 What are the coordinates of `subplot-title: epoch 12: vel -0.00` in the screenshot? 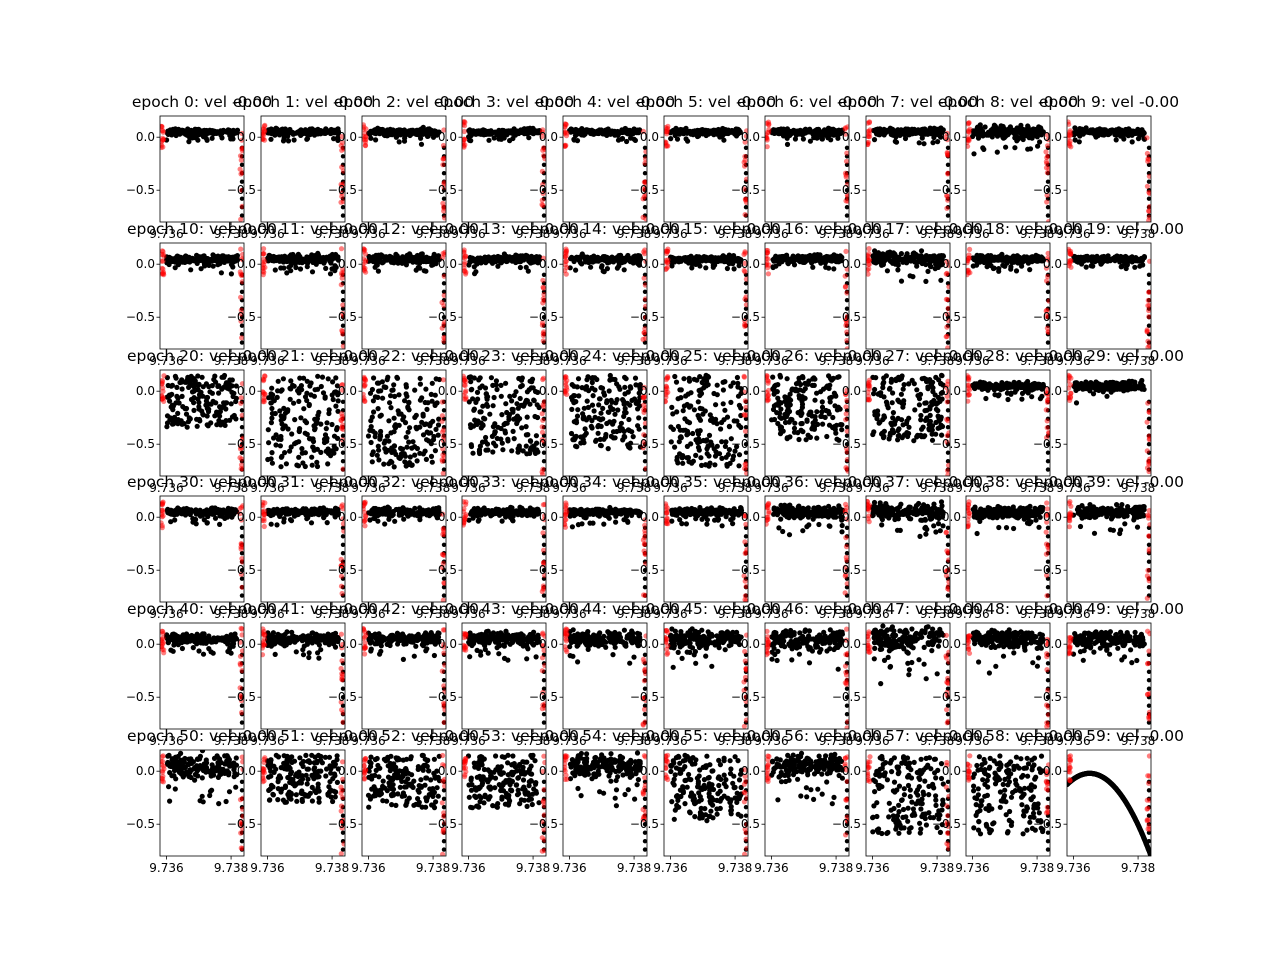 It's located at (404, 229).